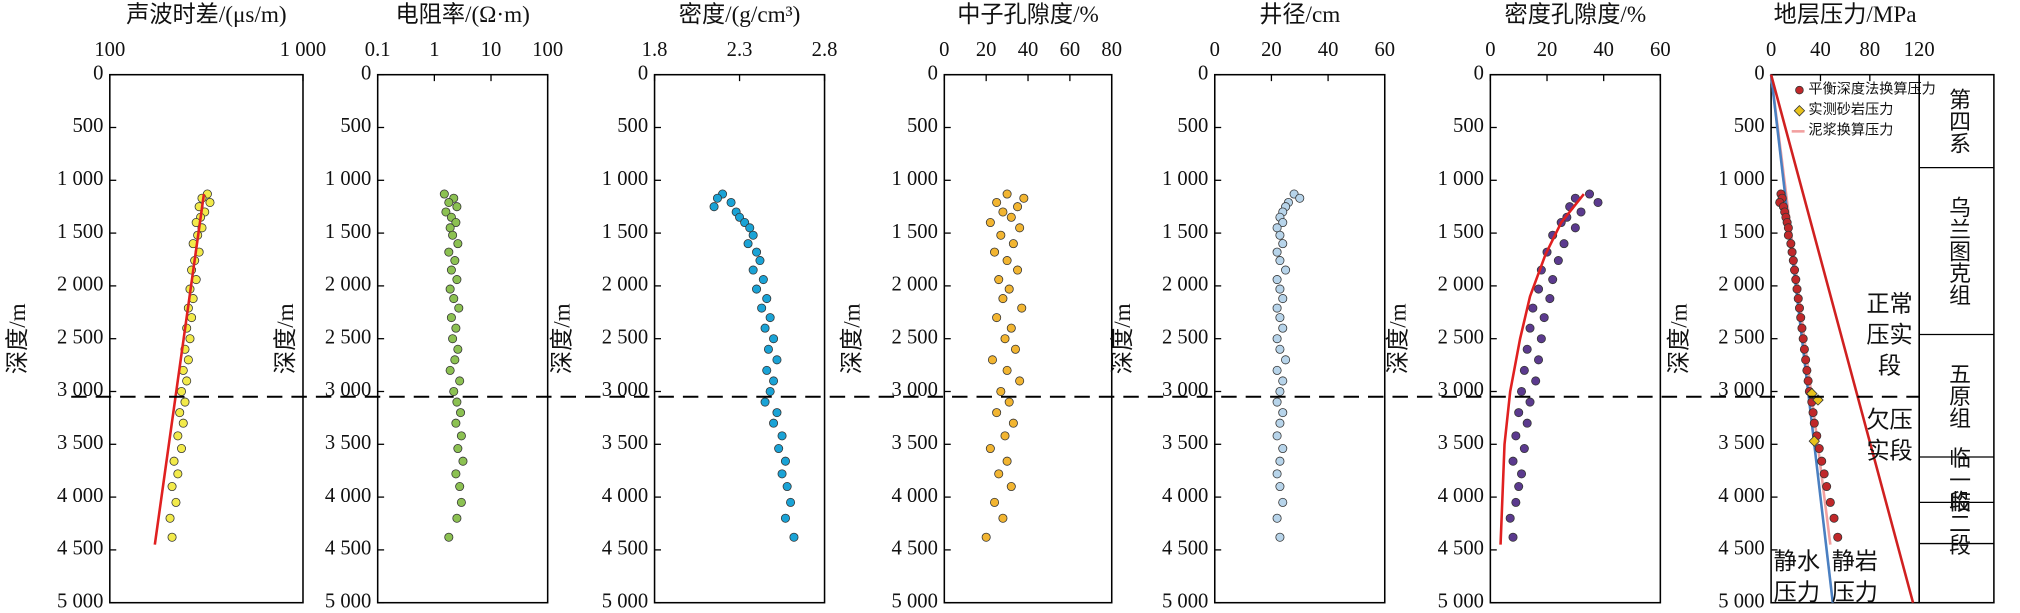 The image size is (2020, 613). I want to click on y-tick-label: 4 000, so click(80, 496).